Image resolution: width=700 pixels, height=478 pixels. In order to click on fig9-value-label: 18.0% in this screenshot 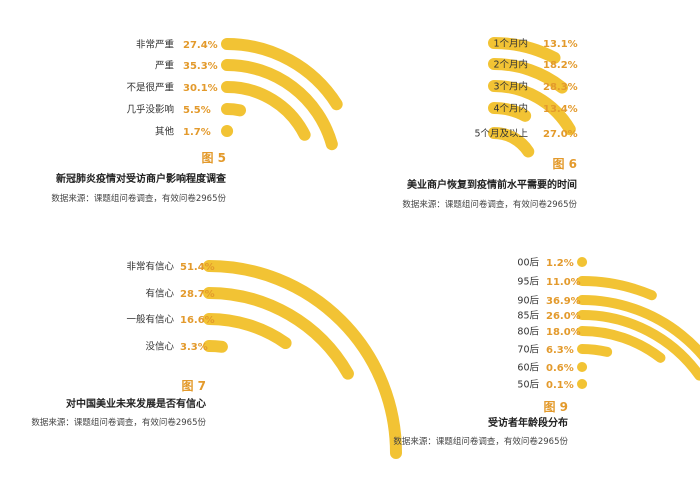, I will do `click(563, 332)`.